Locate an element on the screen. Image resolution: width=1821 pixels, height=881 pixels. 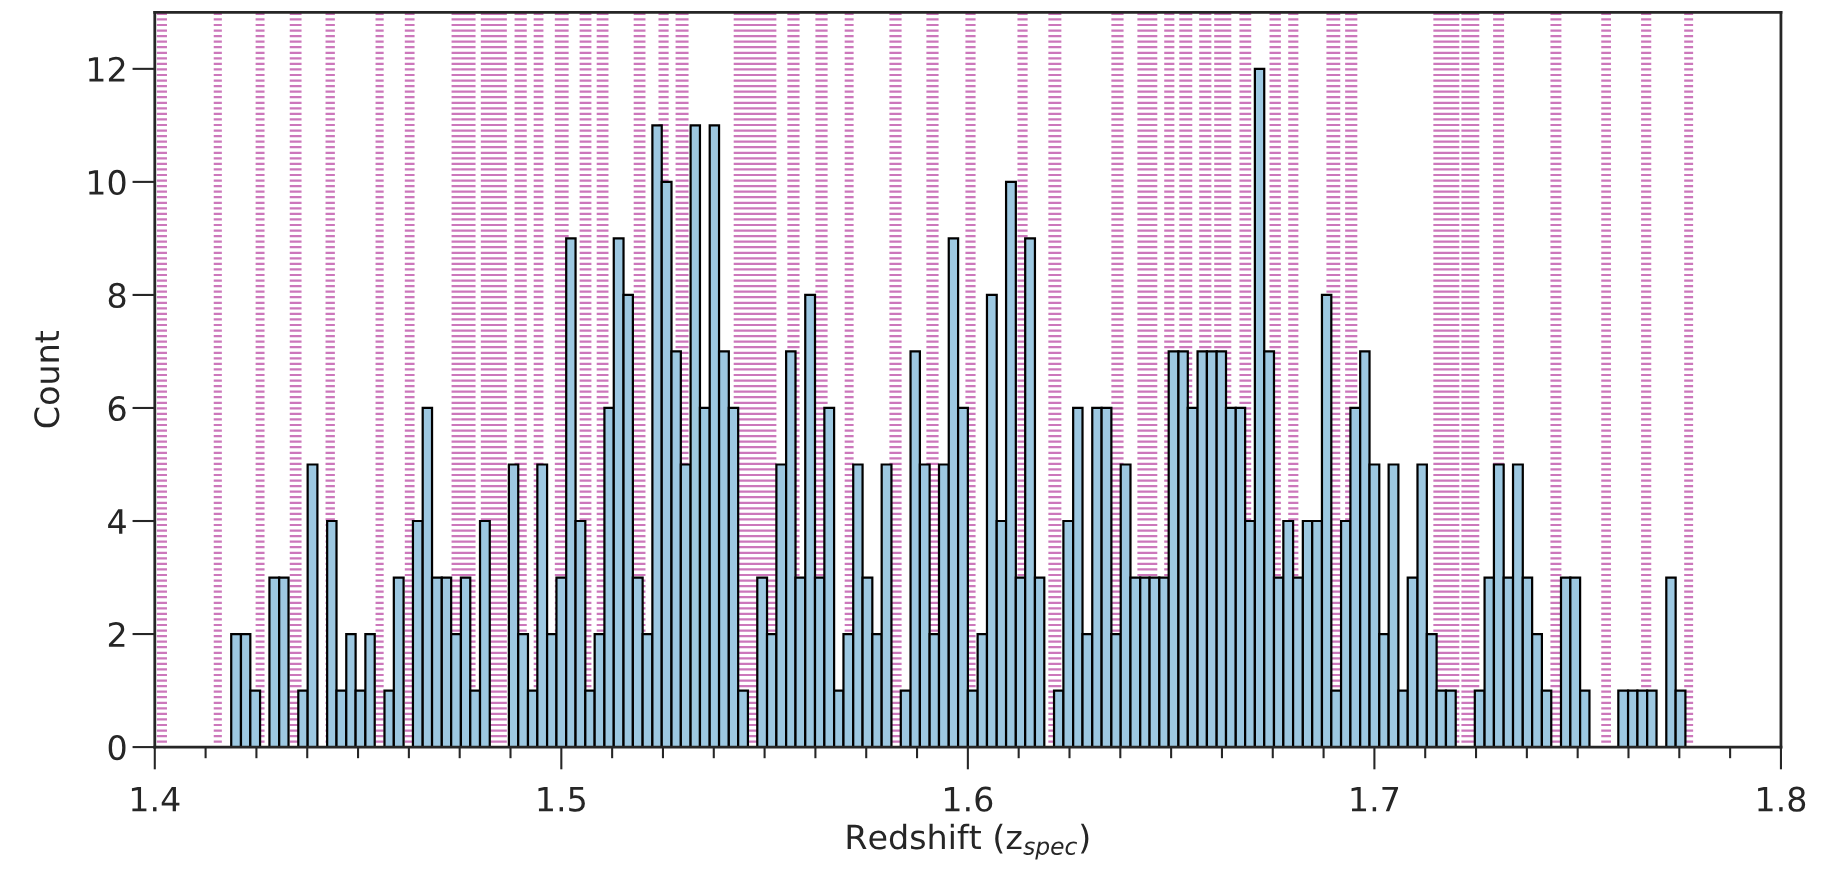
y-tick-label: 4 is located at coordinates (117, 521).